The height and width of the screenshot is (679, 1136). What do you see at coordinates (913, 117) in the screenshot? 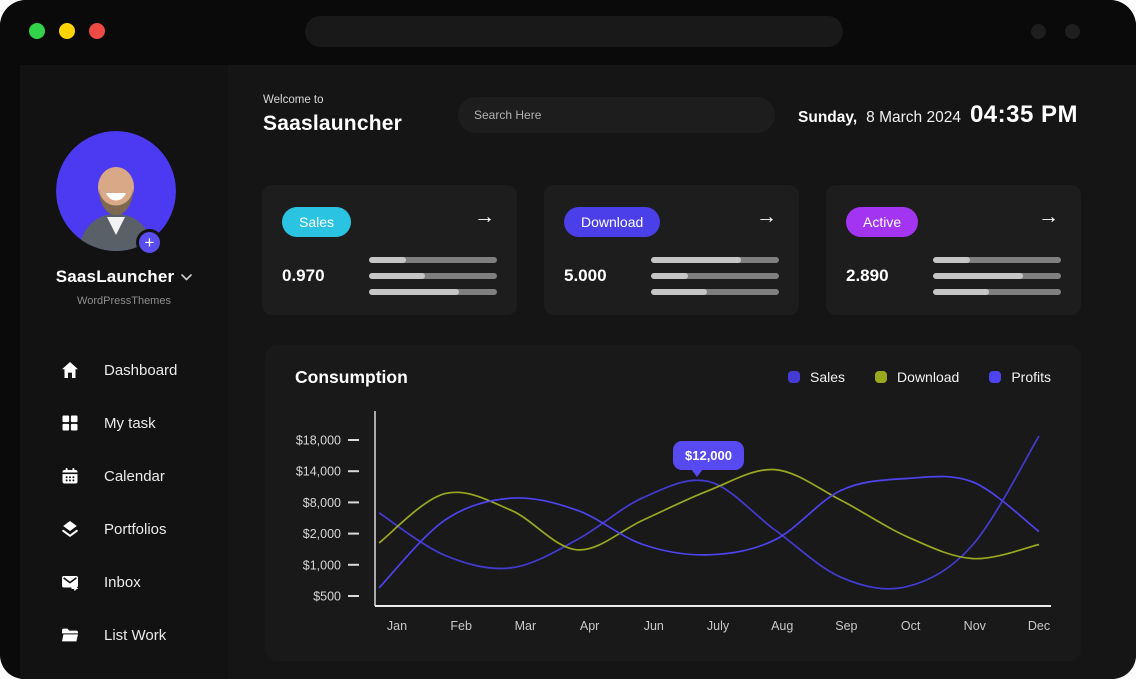
I see `date-text: 8 March 2024` at bounding box center [913, 117].